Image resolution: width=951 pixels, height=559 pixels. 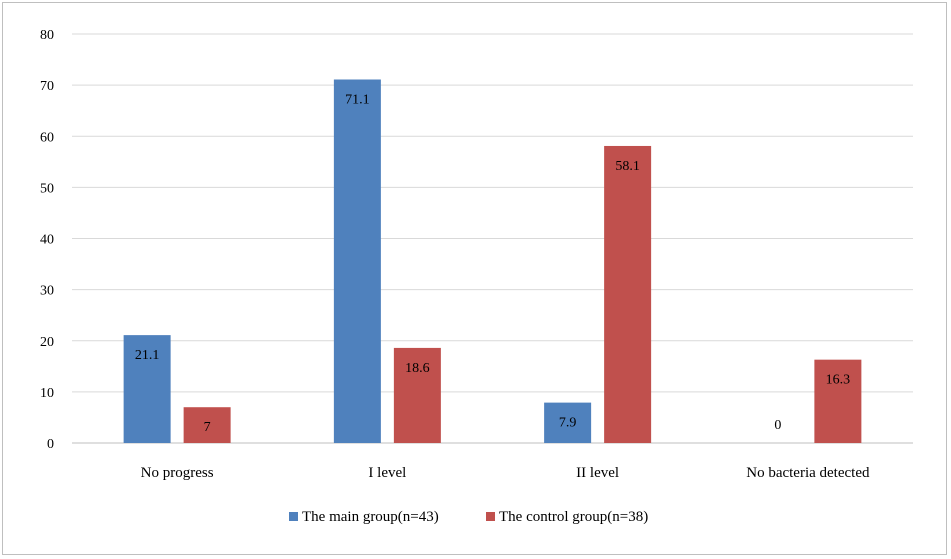 I want to click on y-tick-label: 20, so click(x=47, y=342).